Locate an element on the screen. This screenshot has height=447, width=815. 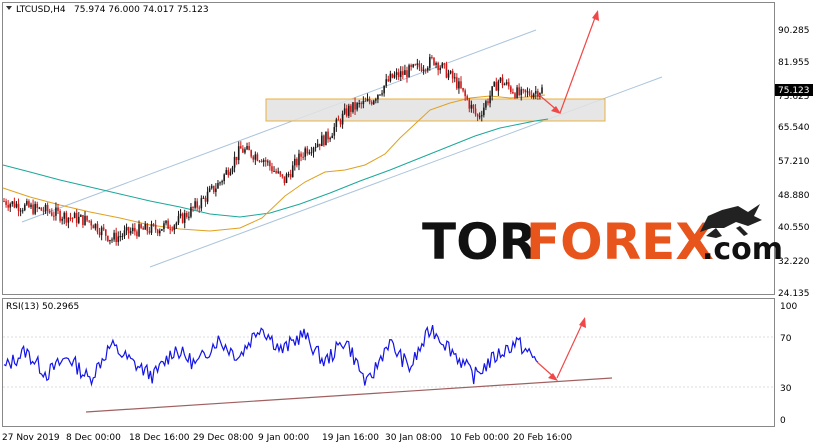
current-price-box is located at coordinates (794, 90).